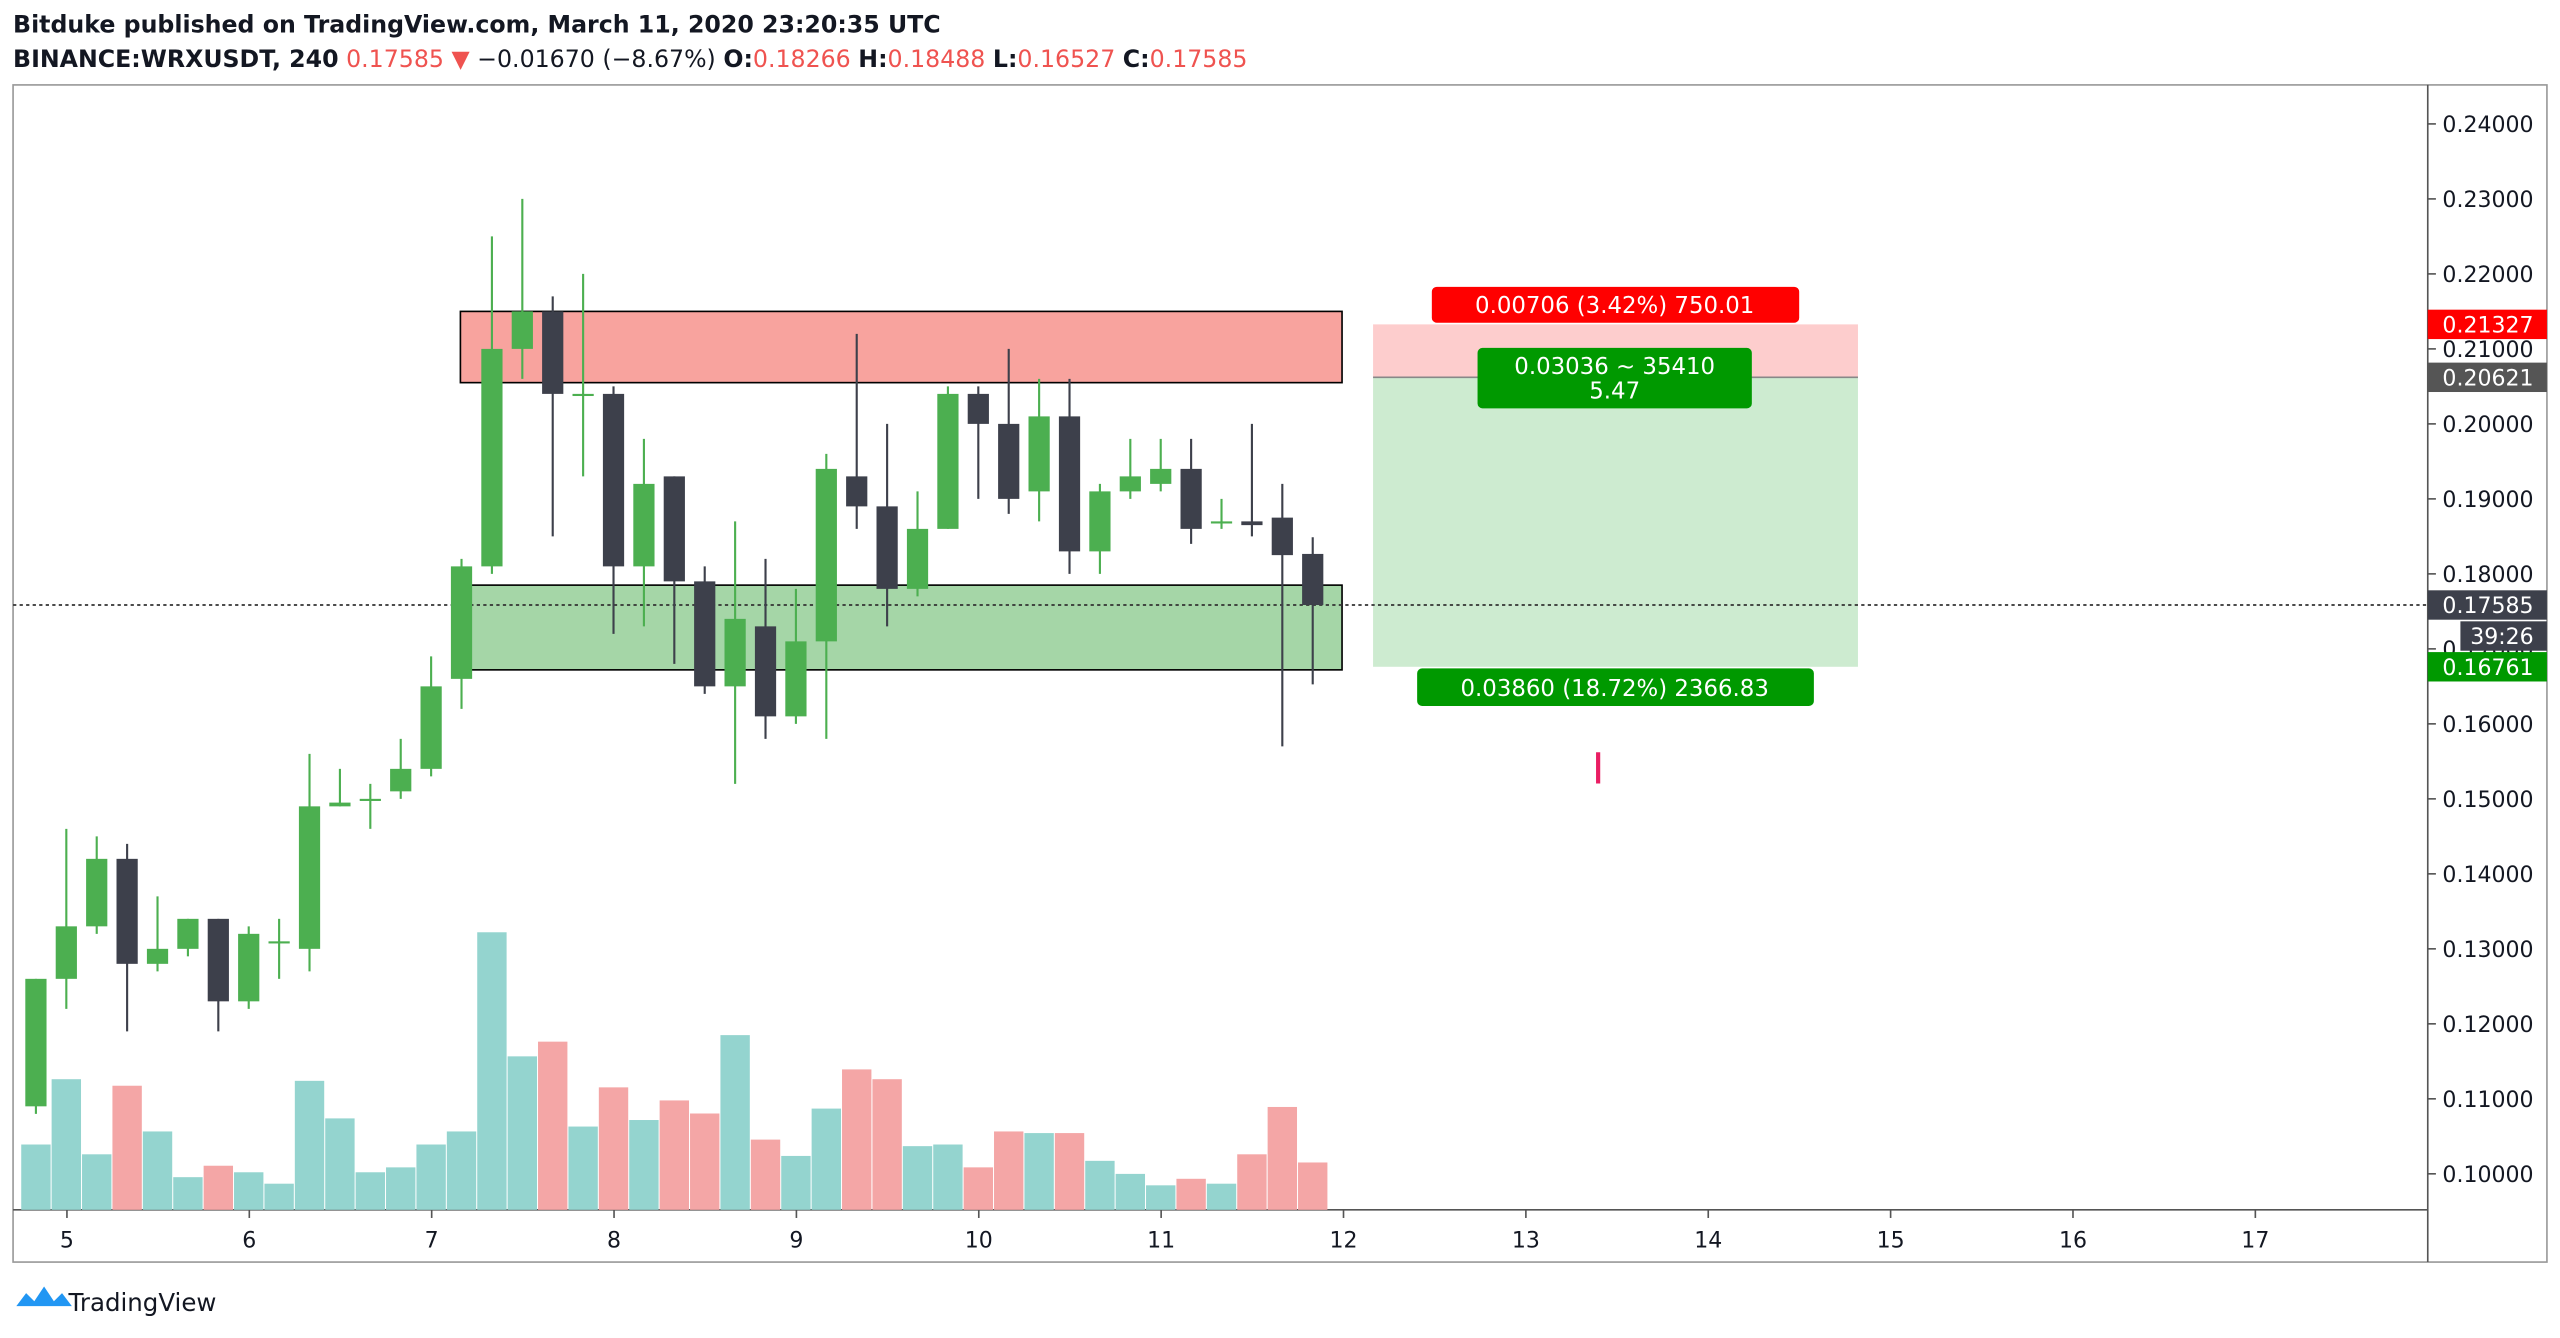 The height and width of the screenshot is (1338, 2560). Describe the element at coordinates (901, 347) in the screenshot. I see `zone` at that location.